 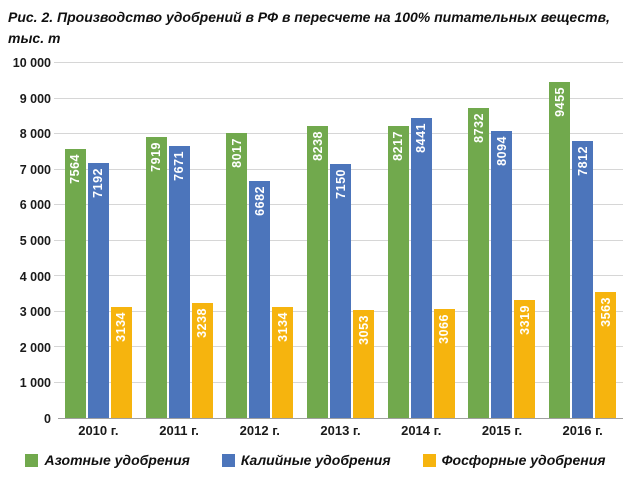 I want to click on bar: 6682, so click(x=260, y=299).